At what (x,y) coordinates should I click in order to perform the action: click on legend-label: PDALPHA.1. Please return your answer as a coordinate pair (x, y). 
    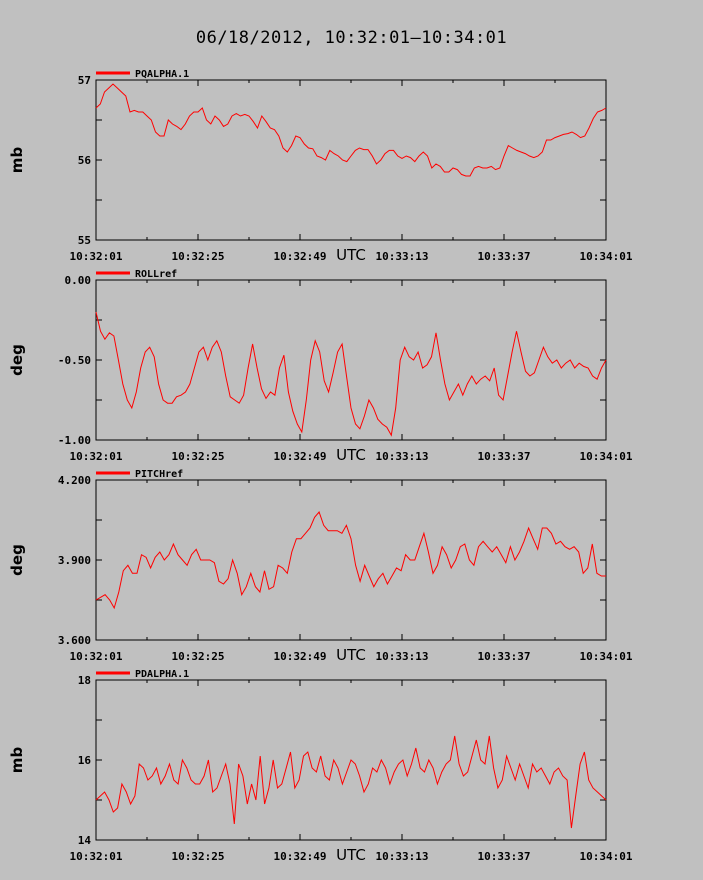
    Looking at the image, I should click on (162, 674).